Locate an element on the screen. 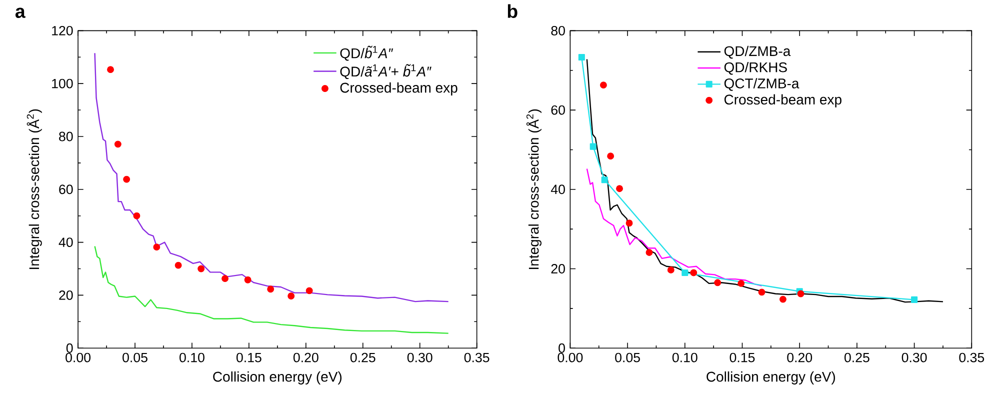 The image size is (987, 400). legend-label: QD/ã$^{1}$A′+ b̃$^{1}$A″ is located at coordinates (386, 71).